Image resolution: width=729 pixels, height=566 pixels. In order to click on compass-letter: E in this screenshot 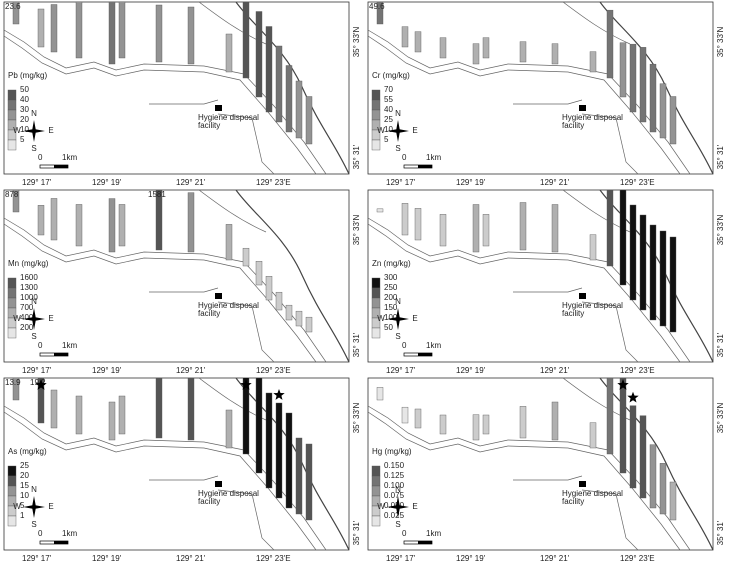, I will do `click(414, 130)`.